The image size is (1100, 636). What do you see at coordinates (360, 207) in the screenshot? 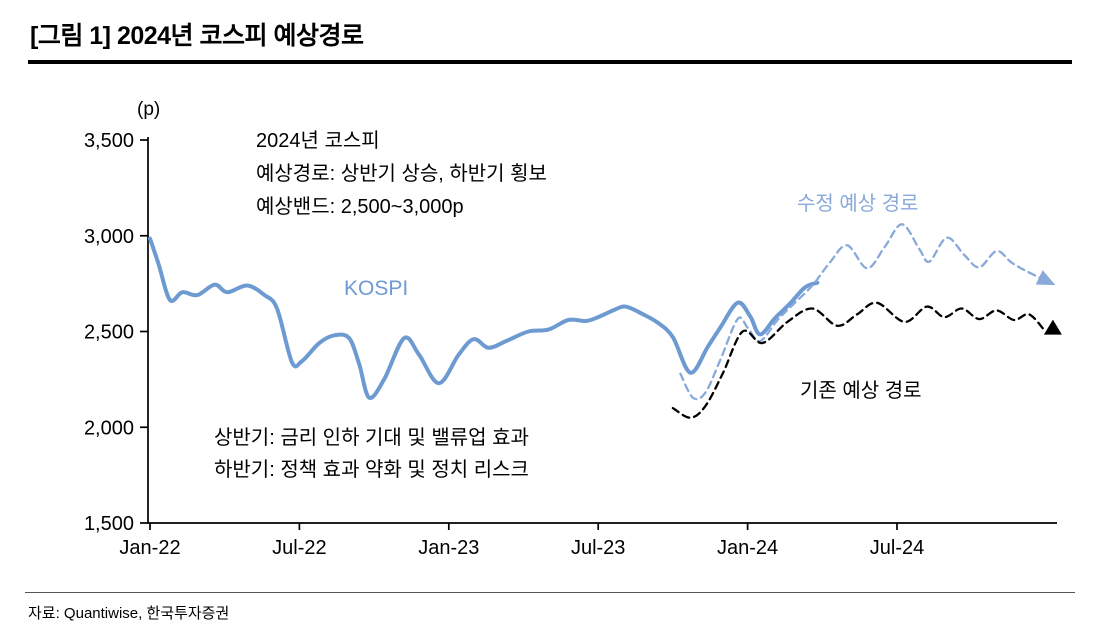
I see `forecast-summary-line3: 예상밴드: 2,500~3,000p` at bounding box center [360, 207].